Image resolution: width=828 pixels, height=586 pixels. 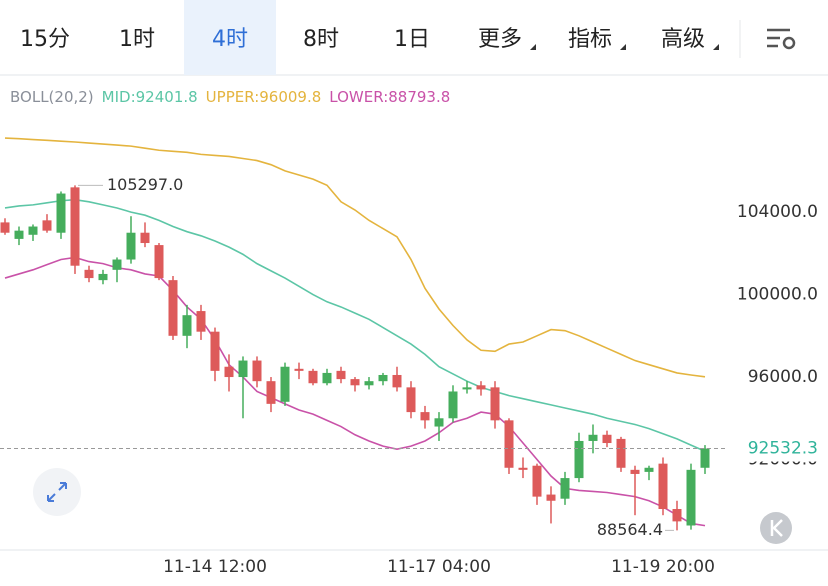 I want to click on expand-button, so click(x=57, y=492).